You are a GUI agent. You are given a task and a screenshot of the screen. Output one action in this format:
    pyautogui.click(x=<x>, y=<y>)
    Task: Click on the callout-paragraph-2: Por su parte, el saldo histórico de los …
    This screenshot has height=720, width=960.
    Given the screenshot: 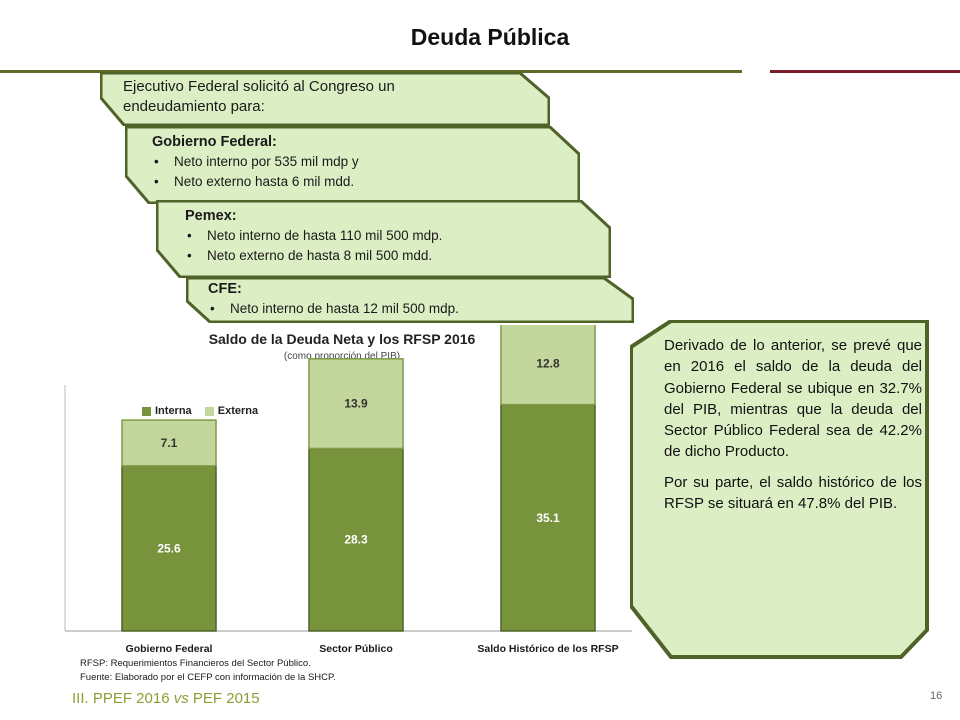 What is the action you would take?
    pyautogui.click(x=793, y=493)
    